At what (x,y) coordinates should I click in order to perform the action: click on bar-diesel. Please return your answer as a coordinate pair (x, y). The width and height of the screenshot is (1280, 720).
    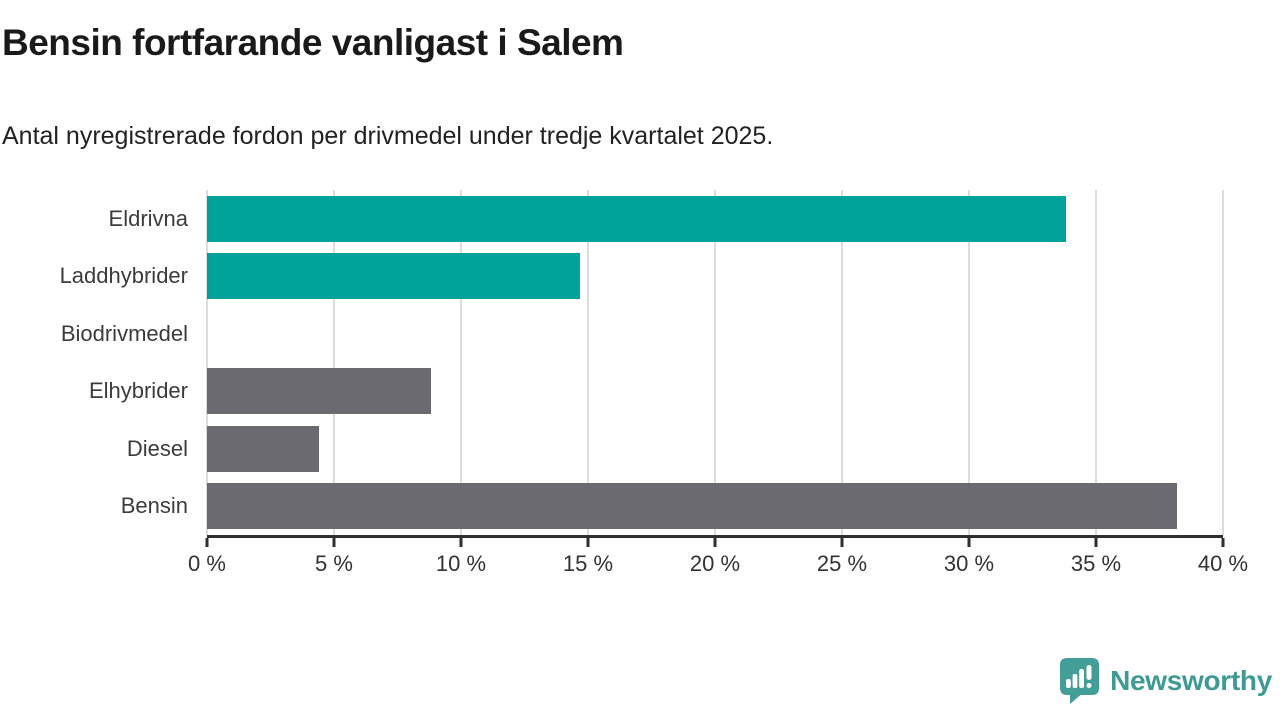
    Looking at the image, I should click on (263, 448).